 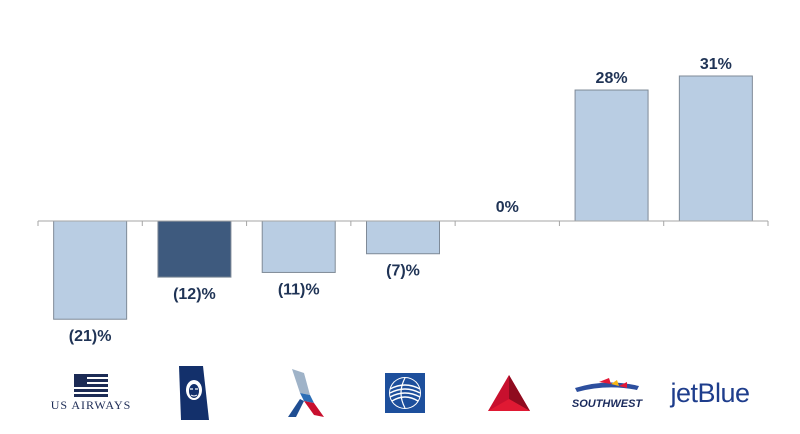 I want to click on jetblue-logo: jetBlue, so click(x=710, y=393).